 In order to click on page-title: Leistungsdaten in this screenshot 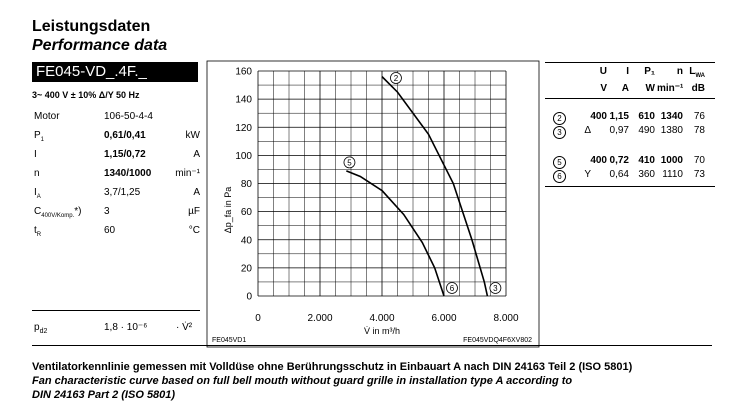, I will do `click(91, 26)`.